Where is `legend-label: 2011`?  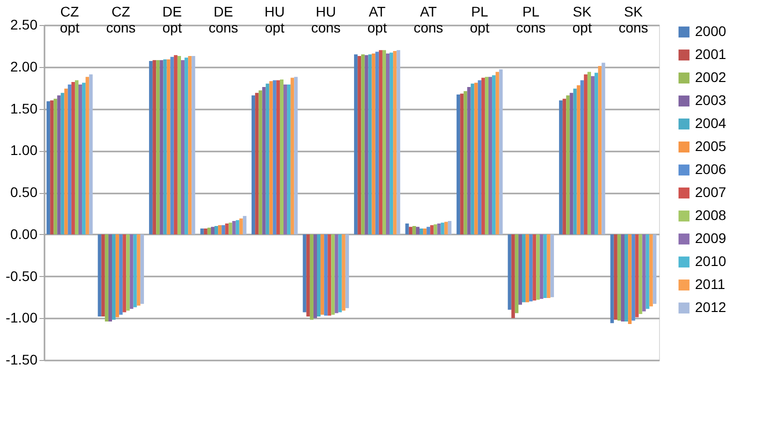 legend-label: 2011 is located at coordinates (710, 284).